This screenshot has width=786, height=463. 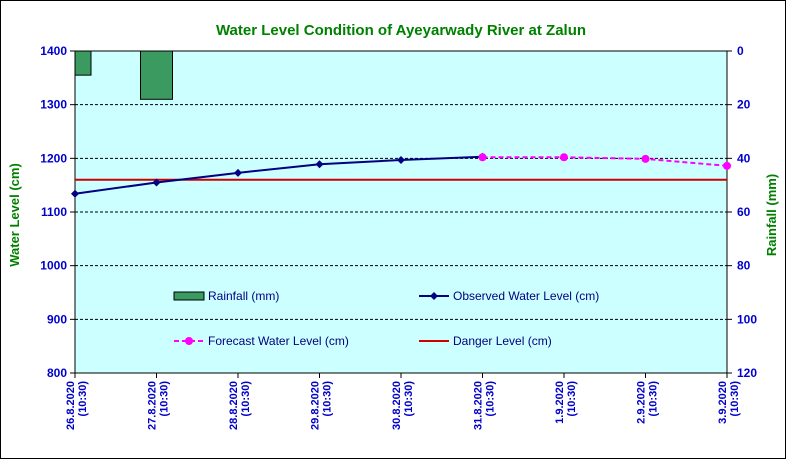 What do you see at coordinates (53, 158) in the screenshot?
I see `y-tick-label: 1200` at bounding box center [53, 158].